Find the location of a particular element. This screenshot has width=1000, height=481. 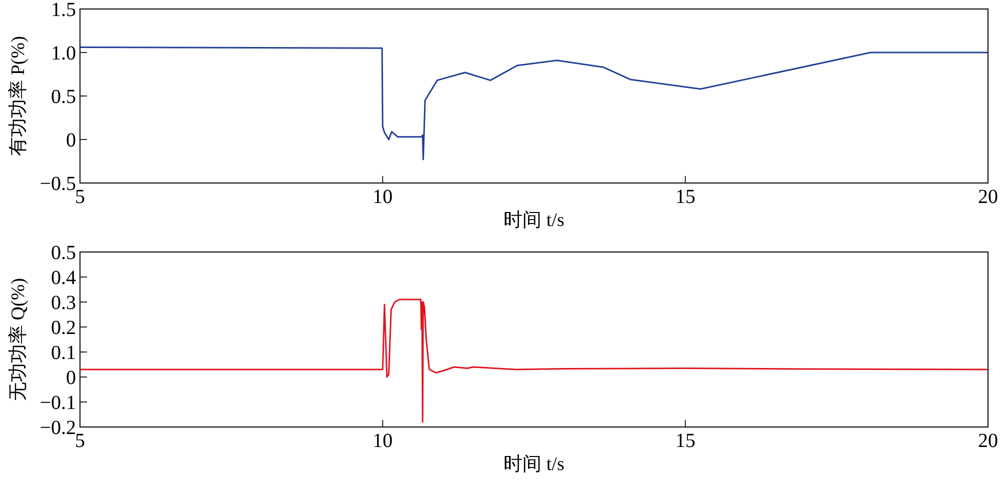

y-tick-label: 0.2 is located at coordinates (63, 328).